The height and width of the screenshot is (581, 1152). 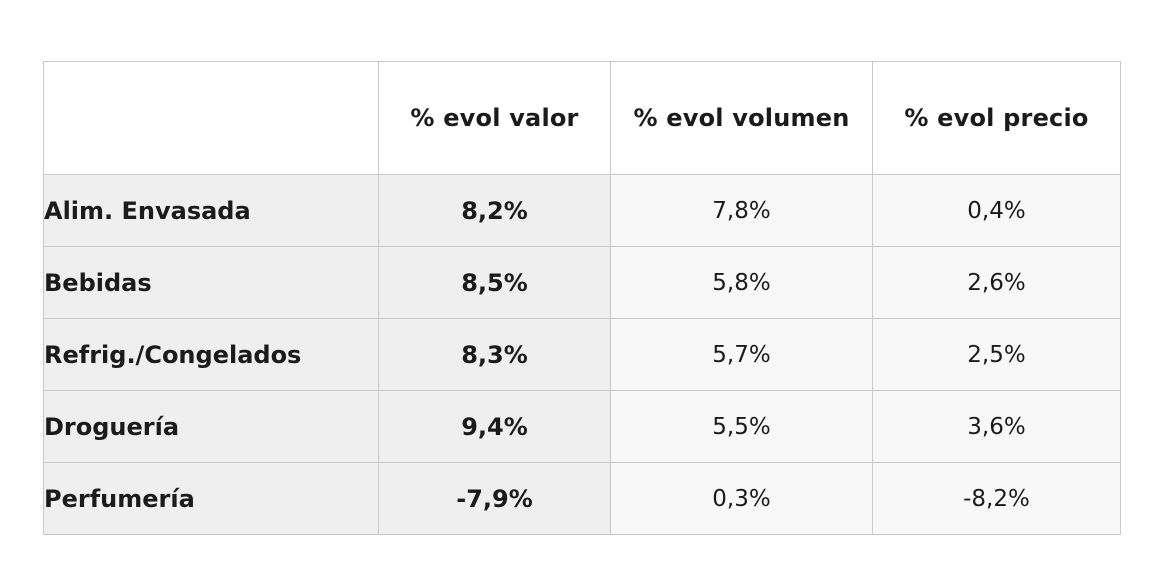 What do you see at coordinates (494, 354) in the screenshot?
I see `cell-evol-valor: 8,3%` at bounding box center [494, 354].